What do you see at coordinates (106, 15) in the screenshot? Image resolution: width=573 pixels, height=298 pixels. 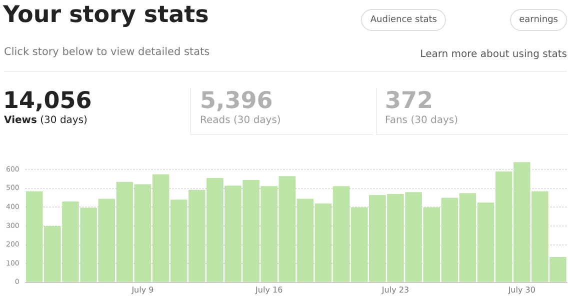 I see `chart-title: Your story stats` at bounding box center [106, 15].